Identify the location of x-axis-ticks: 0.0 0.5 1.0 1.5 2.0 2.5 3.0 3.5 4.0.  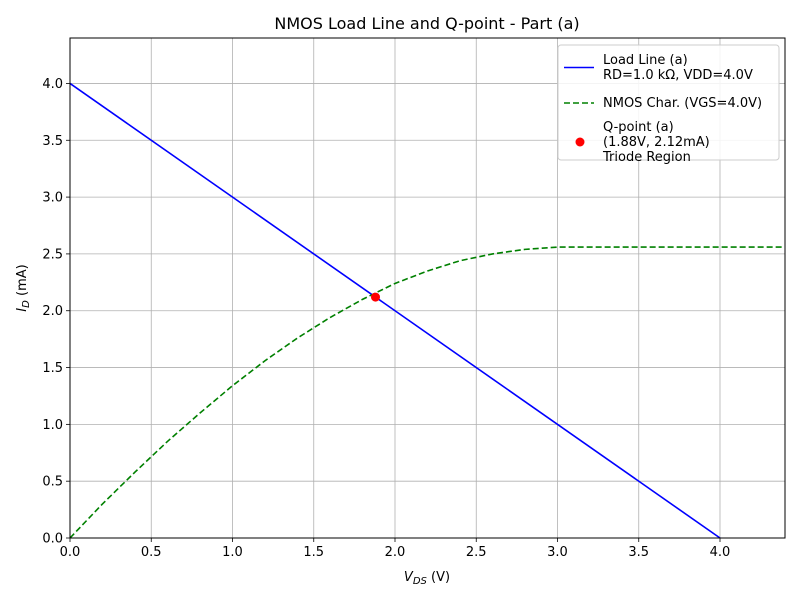
(395, 549).